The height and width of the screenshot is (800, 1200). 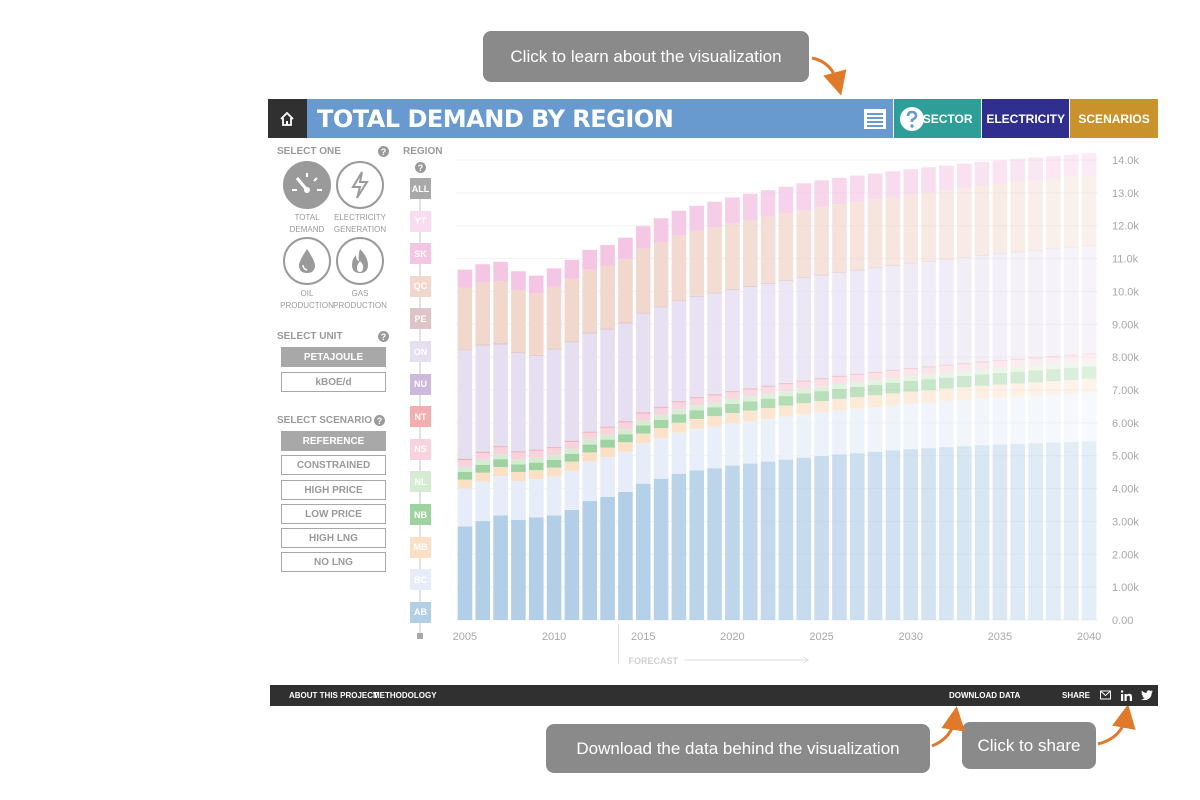 What do you see at coordinates (572, 564) in the screenshot?
I see `bar-ab-2011` at bounding box center [572, 564].